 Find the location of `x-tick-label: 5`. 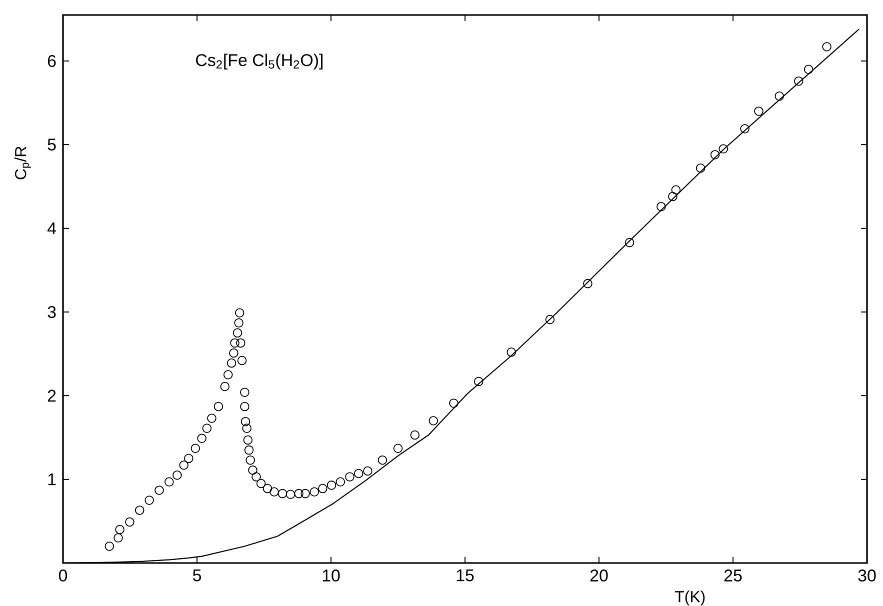

x-tick-label: 5 is located at coordinates (196, 576).